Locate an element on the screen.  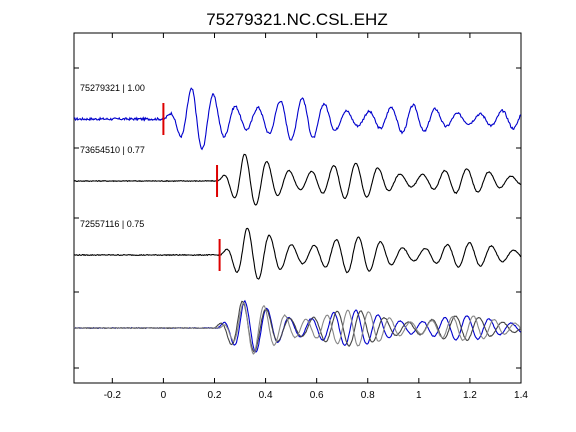
x-tick-label: 0.6 is located at coordinates (317, 395).